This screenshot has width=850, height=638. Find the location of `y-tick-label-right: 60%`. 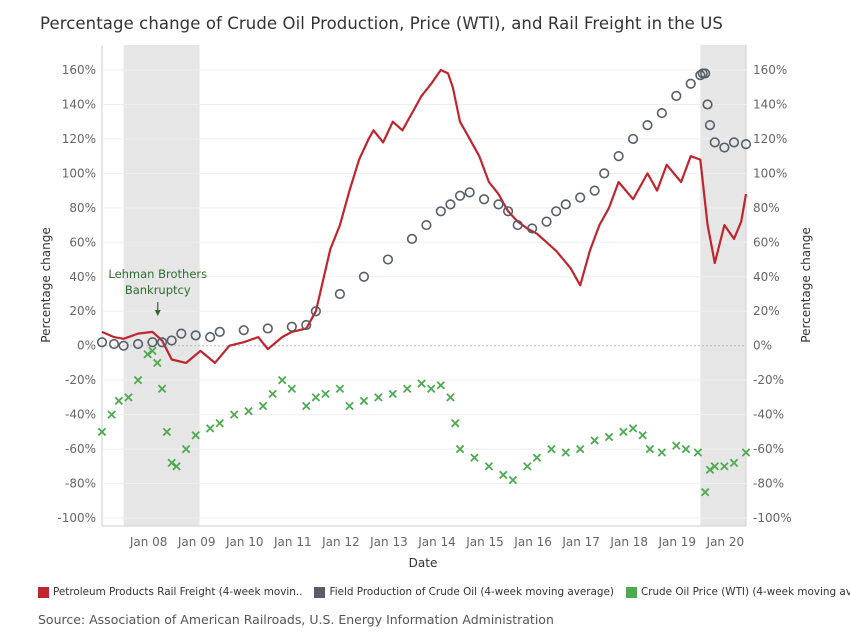

y-tick-label-right: 60% is located at coordinates (766, 242).